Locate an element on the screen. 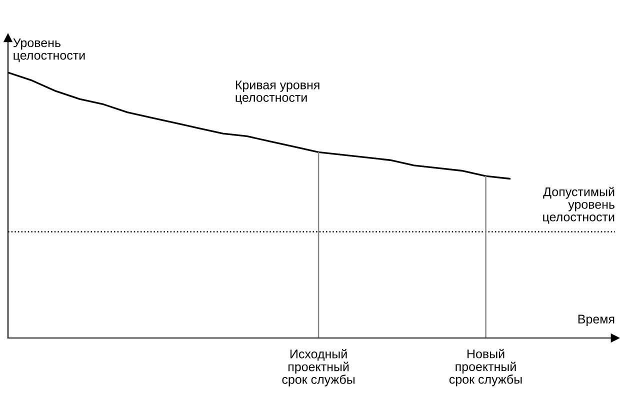 Image resolution: width=638 pixels, height=395 pixels. x-tick-label: Исходный проектный срок службы is located at coordinates (318, 367).